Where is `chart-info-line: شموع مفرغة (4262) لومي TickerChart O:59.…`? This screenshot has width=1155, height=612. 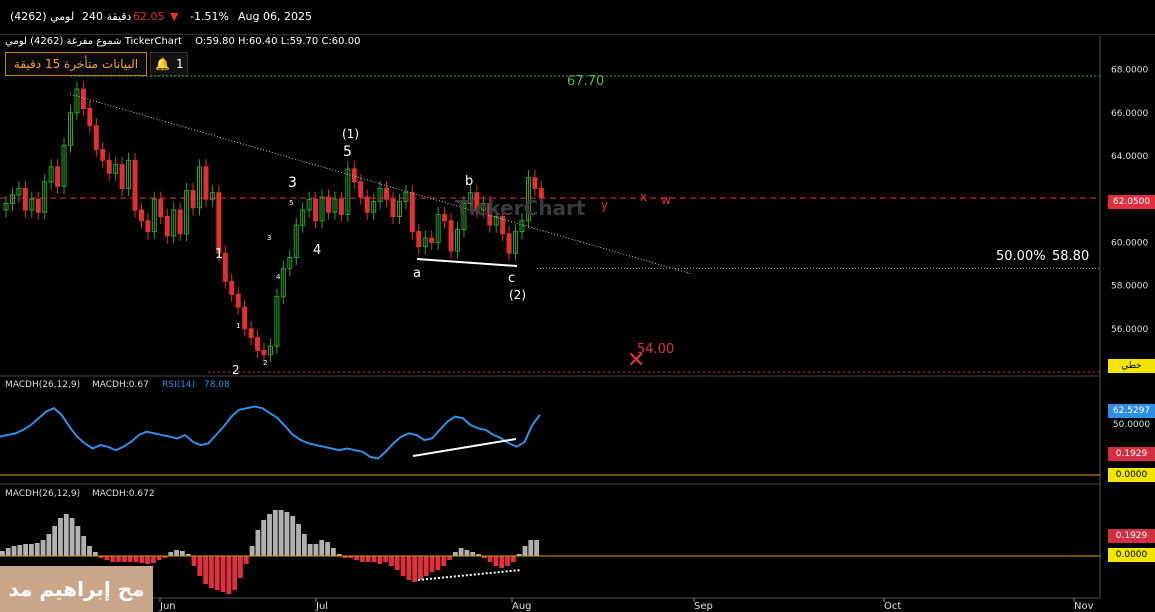 chart-info-line: شموع مفرغة (4262) لومي TickerChart O:59.… is located at coordinates (182, 41).